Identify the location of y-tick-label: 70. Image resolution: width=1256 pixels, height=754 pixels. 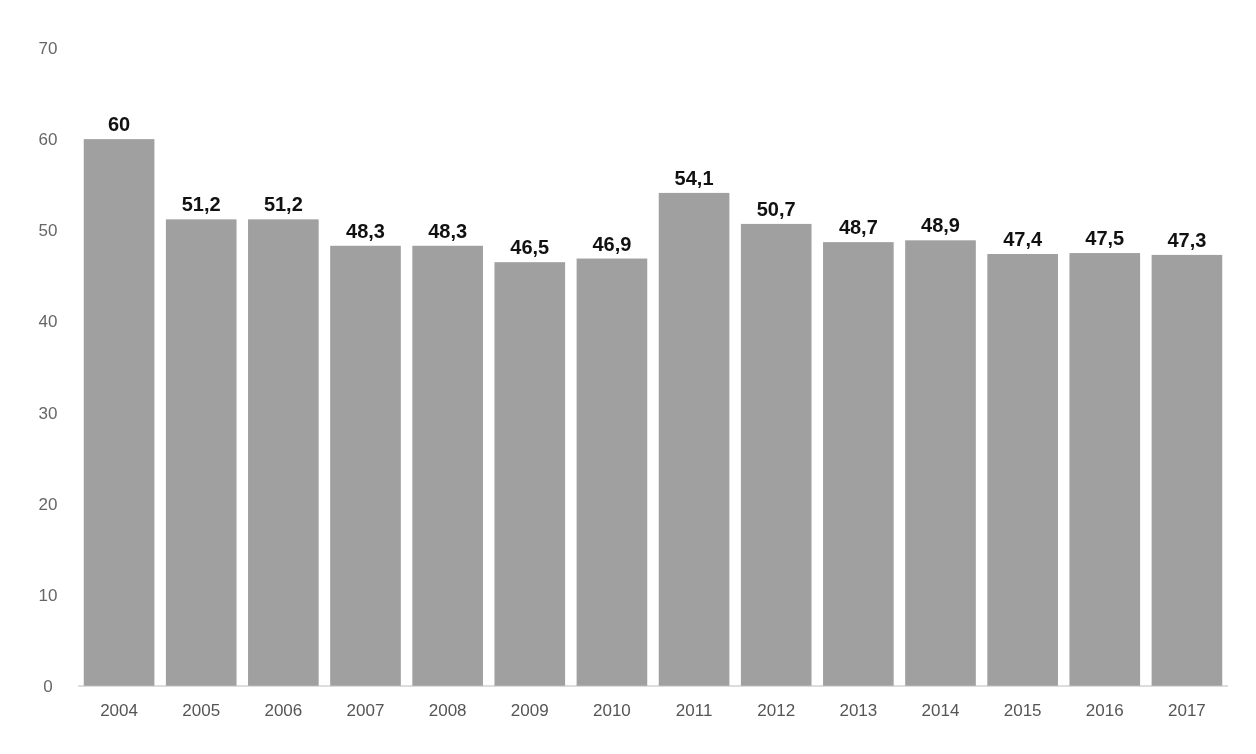
(48, 48).